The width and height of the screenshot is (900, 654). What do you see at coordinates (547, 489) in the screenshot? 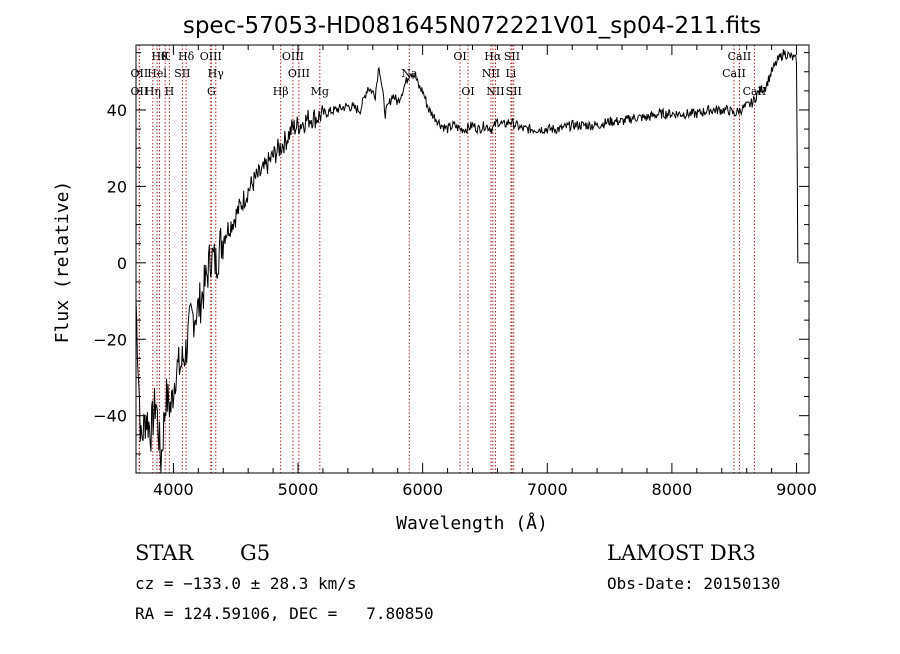
I see `x-tick-label-3: 7000` at bounding box center [547, 489].